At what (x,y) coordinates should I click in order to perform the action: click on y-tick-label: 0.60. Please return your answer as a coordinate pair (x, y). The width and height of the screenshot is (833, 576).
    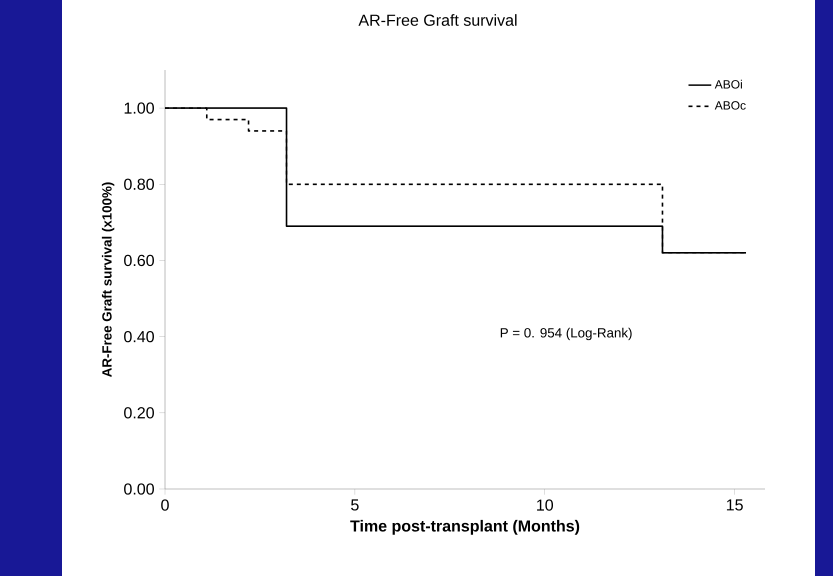
    Looking at the image, I should click on (139, 260).